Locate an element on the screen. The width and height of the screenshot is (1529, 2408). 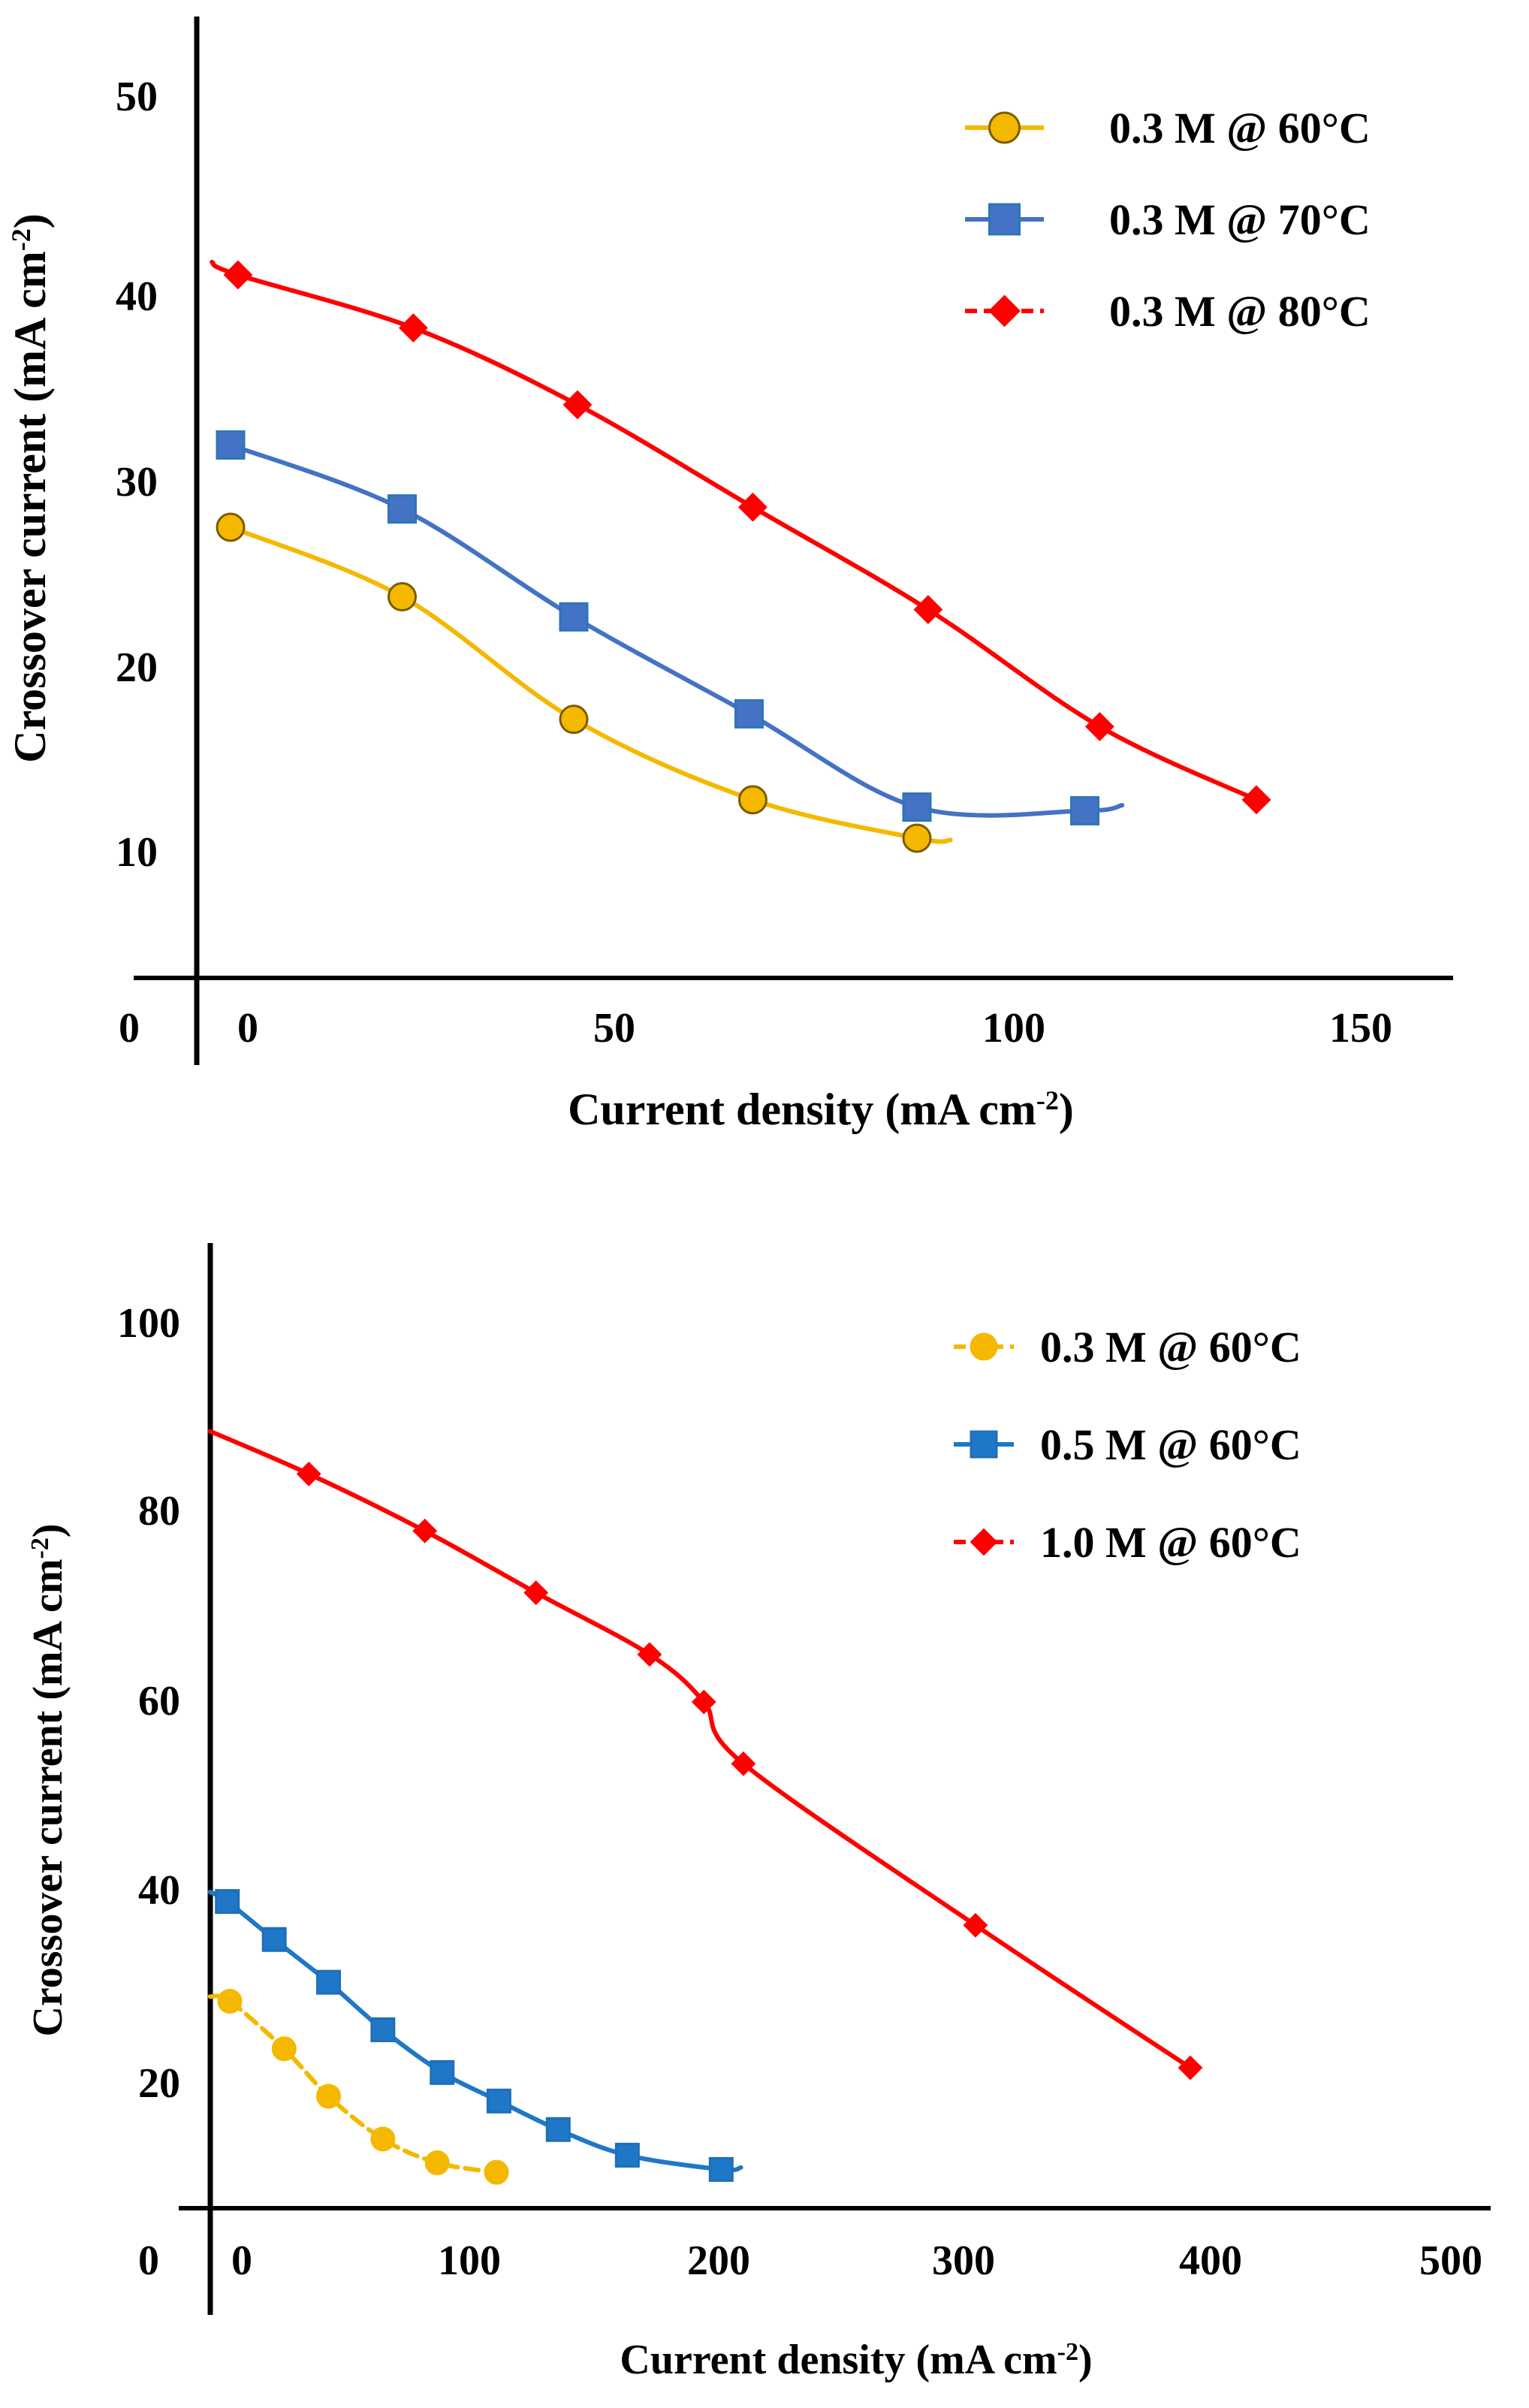
x-tick-label: 400 is located at coordinates (1210, 2261).